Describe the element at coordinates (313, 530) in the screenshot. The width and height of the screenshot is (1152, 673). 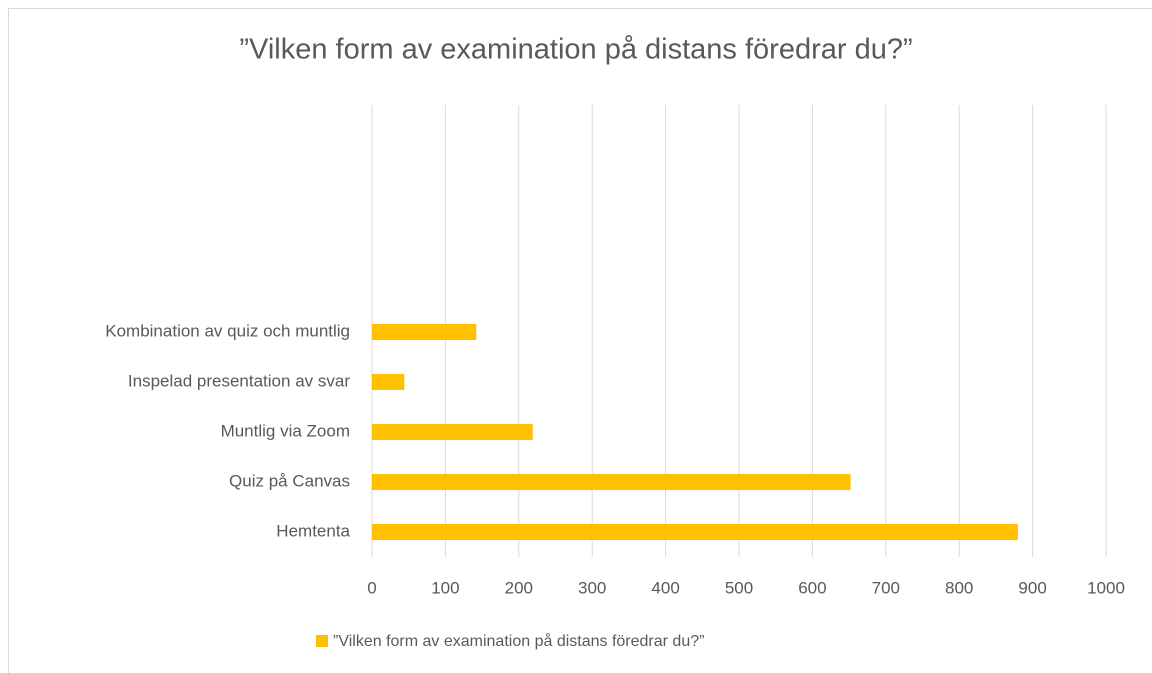
I see `y-tick-label: Hemtenta` at that location.